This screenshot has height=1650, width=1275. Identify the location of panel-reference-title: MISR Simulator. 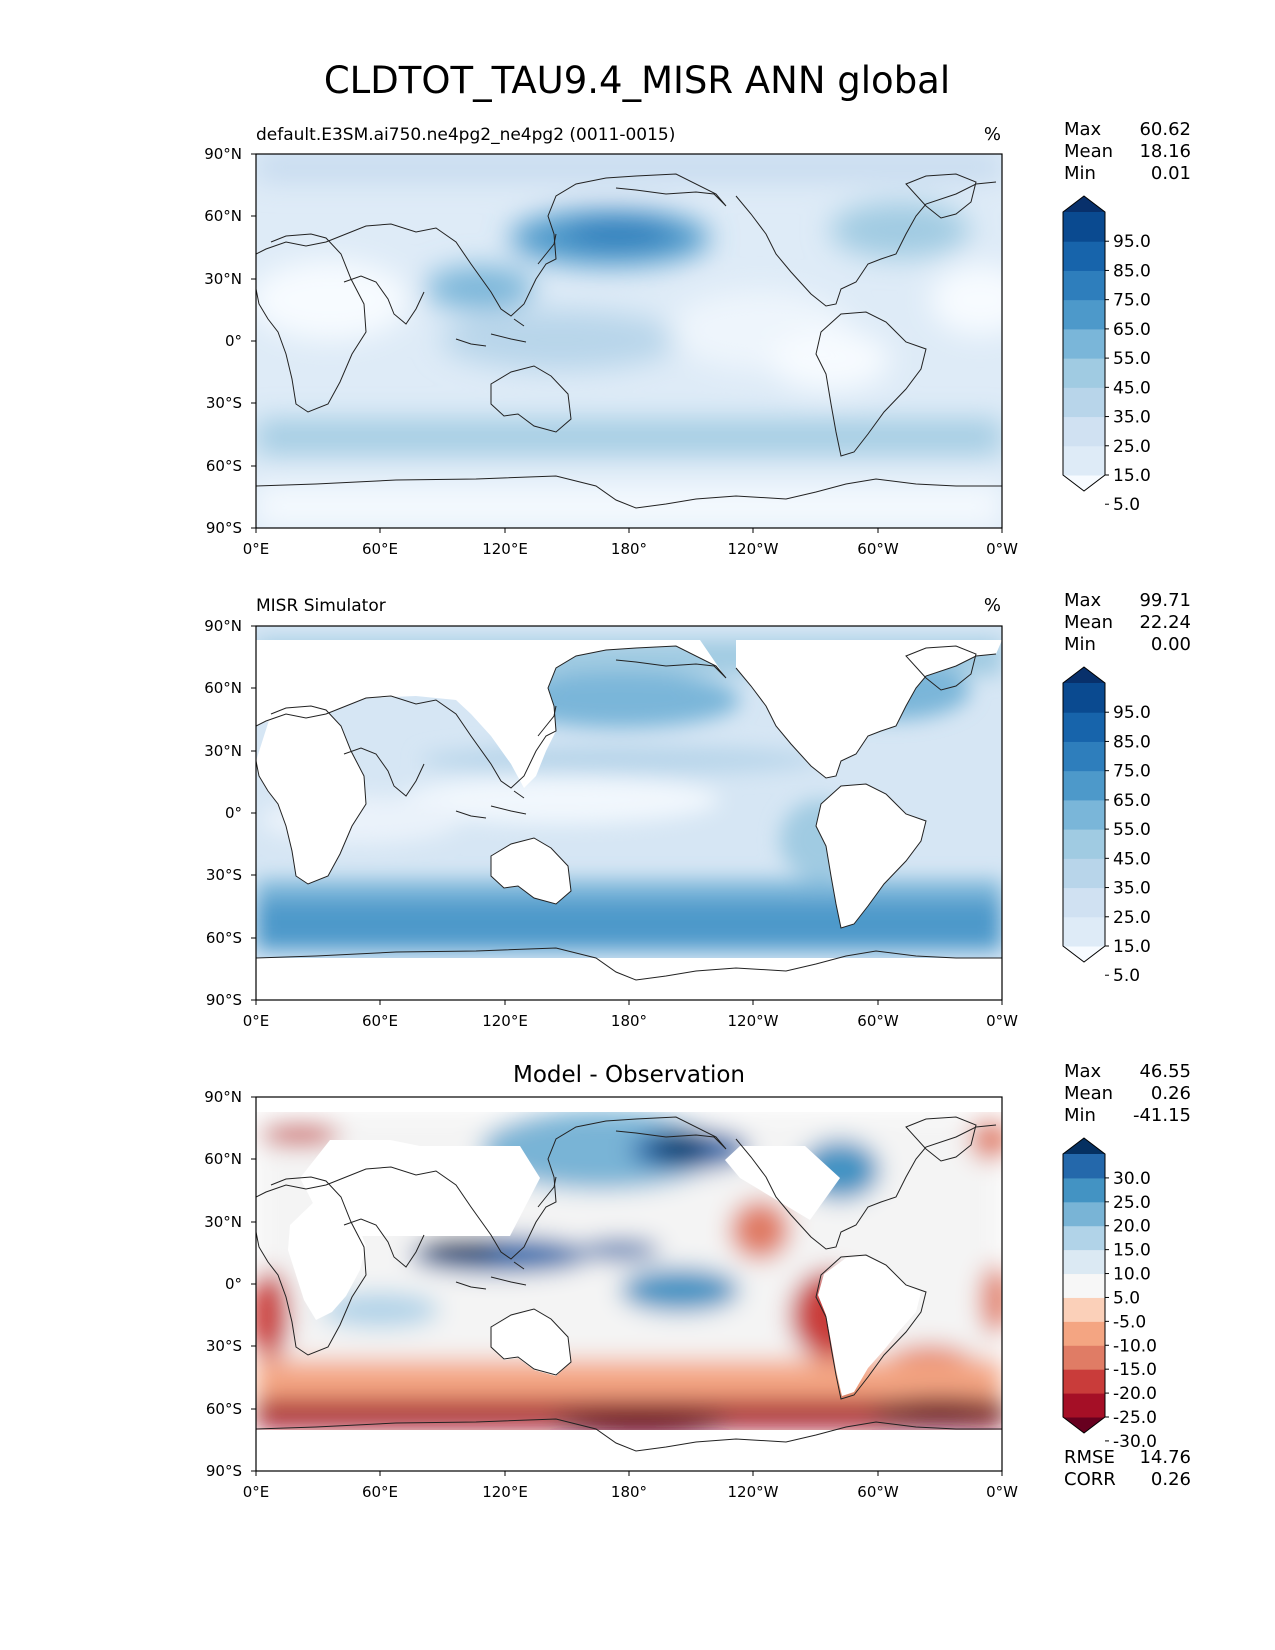
(321, 606).